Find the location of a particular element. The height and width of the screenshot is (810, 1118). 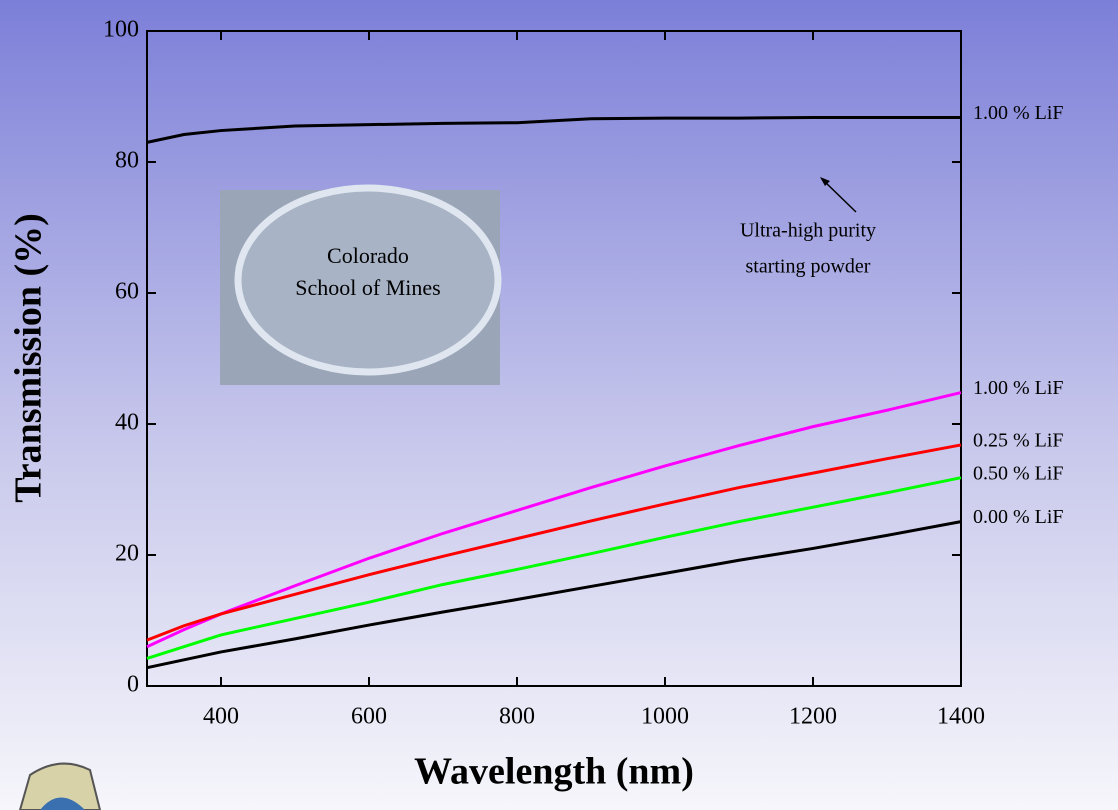

y-tick-label: 100 is located at coordinates (121, 30).